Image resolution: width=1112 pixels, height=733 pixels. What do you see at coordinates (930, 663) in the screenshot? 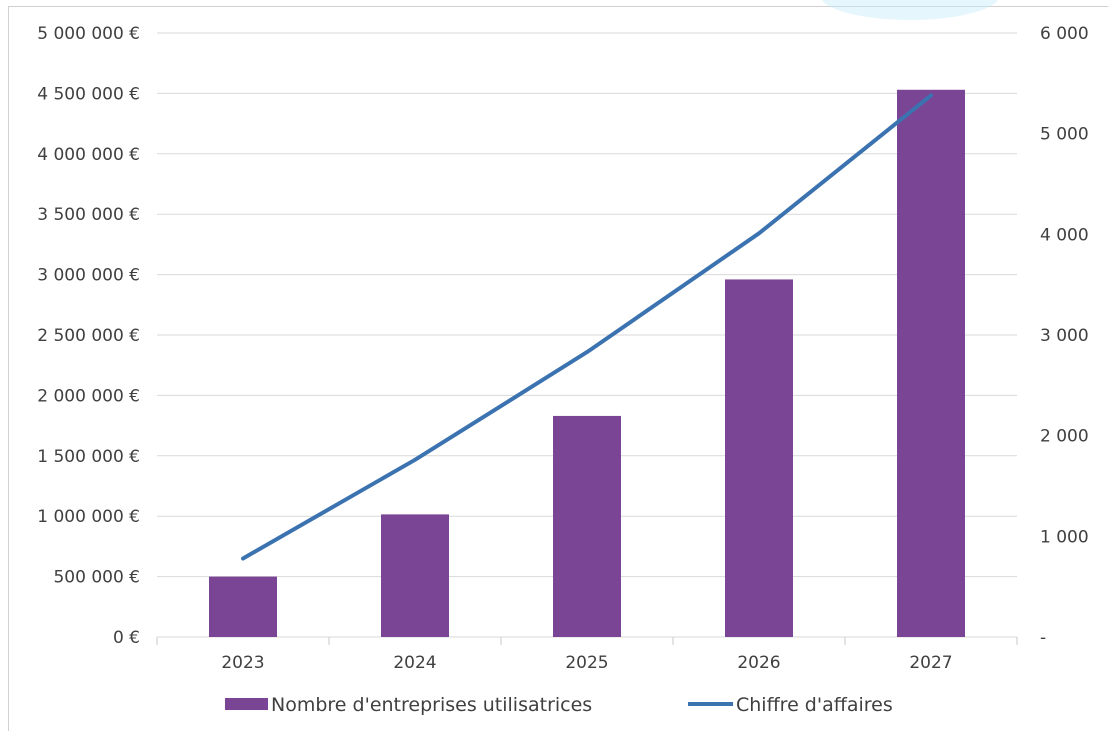
I see `x-tick-label: 2027` at bounding box center [930, 663].